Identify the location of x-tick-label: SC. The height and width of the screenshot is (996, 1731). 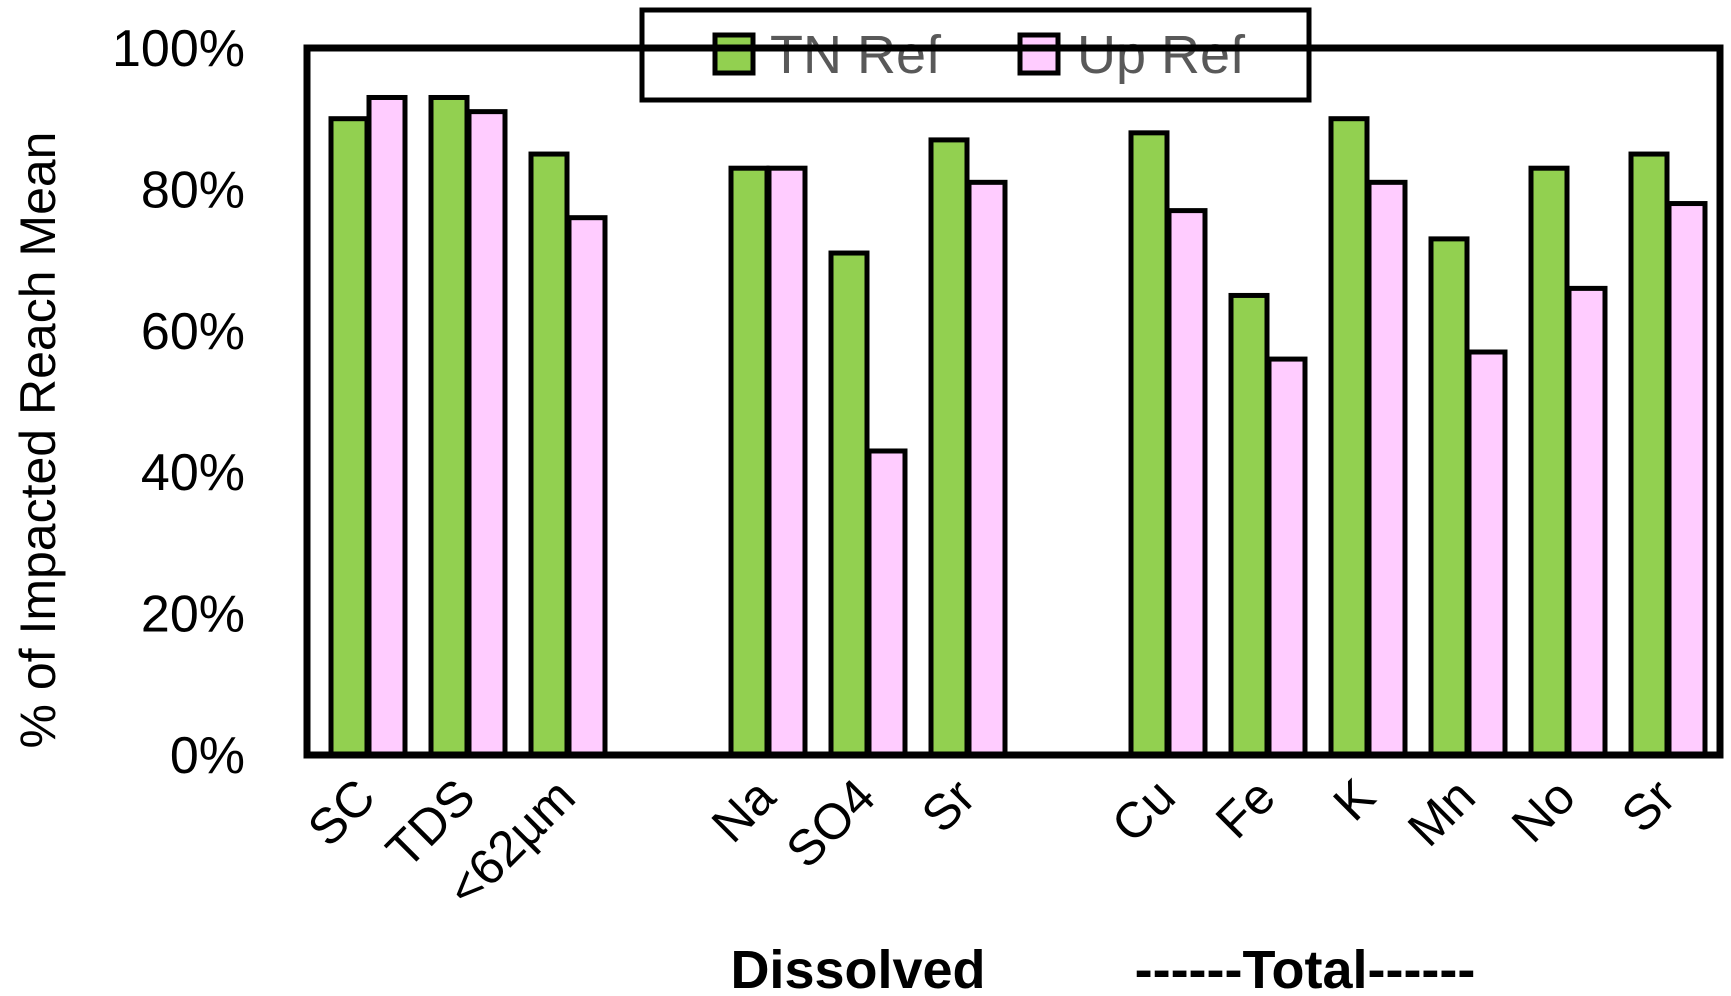
(341, 812).